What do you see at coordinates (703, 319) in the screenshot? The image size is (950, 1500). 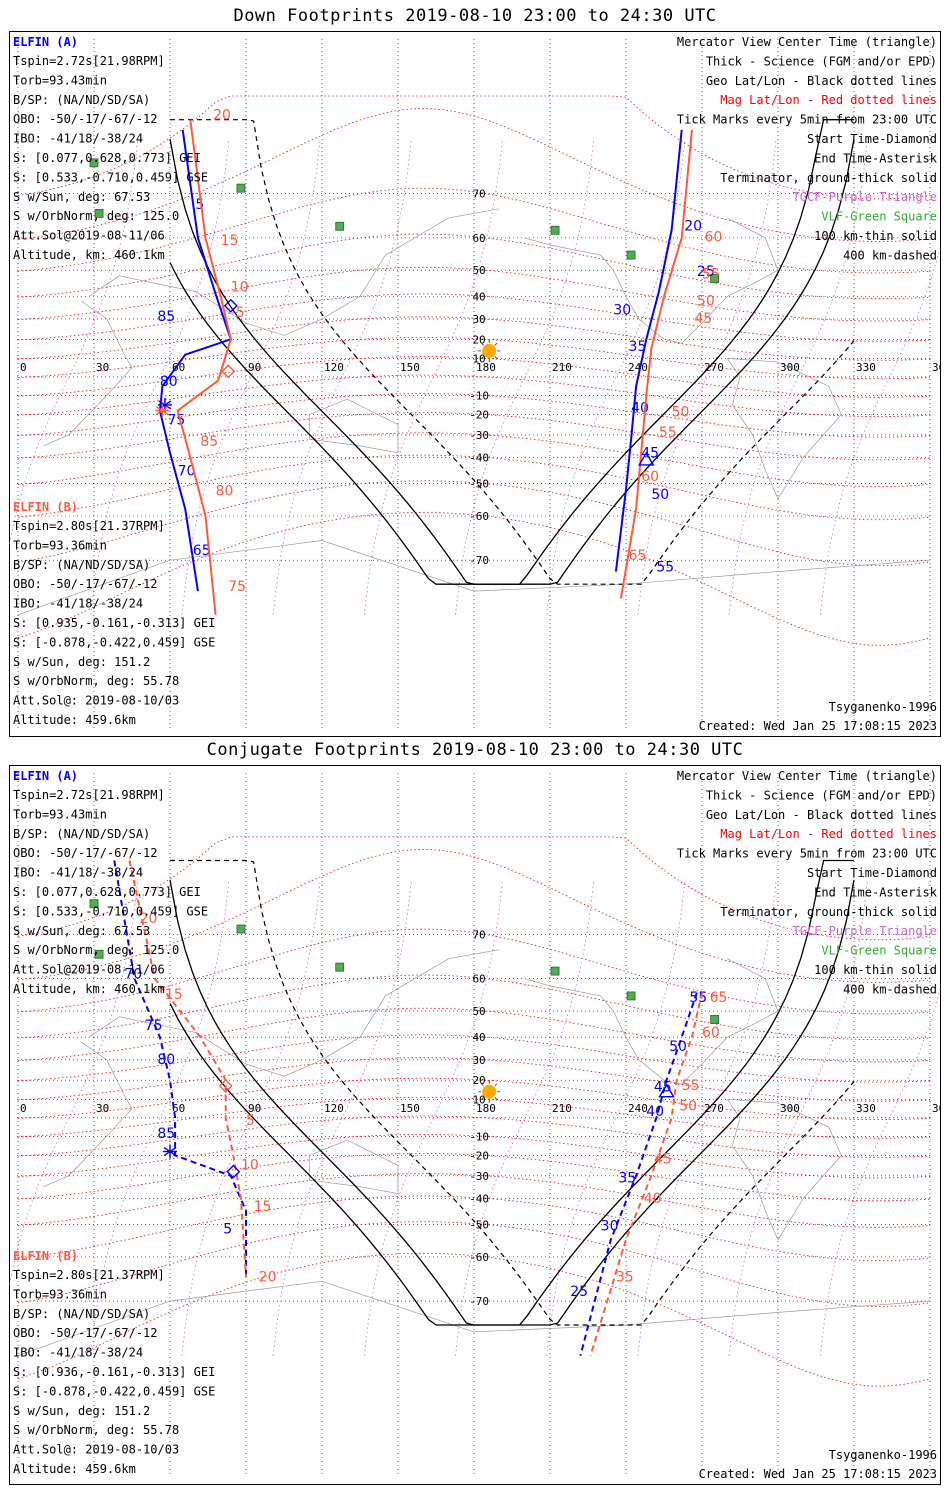 I see `track-tick-label: 45` at bounding box center [703, 319].